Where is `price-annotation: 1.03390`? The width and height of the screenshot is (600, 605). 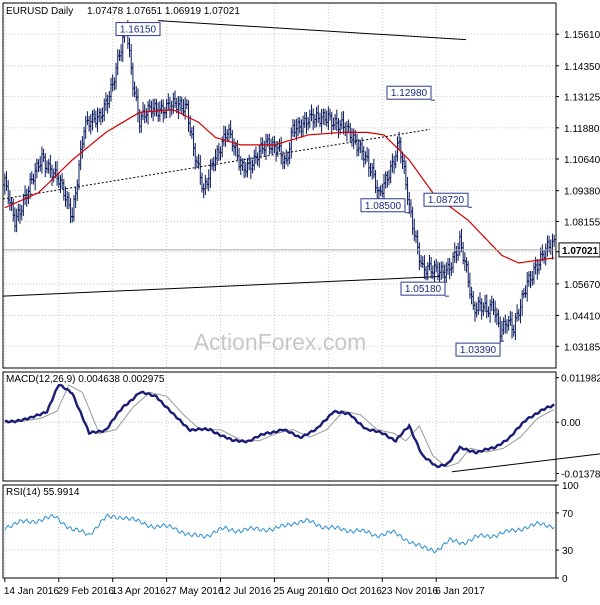
price-annotation: 1.03390 is located at coordinates (479, 348).